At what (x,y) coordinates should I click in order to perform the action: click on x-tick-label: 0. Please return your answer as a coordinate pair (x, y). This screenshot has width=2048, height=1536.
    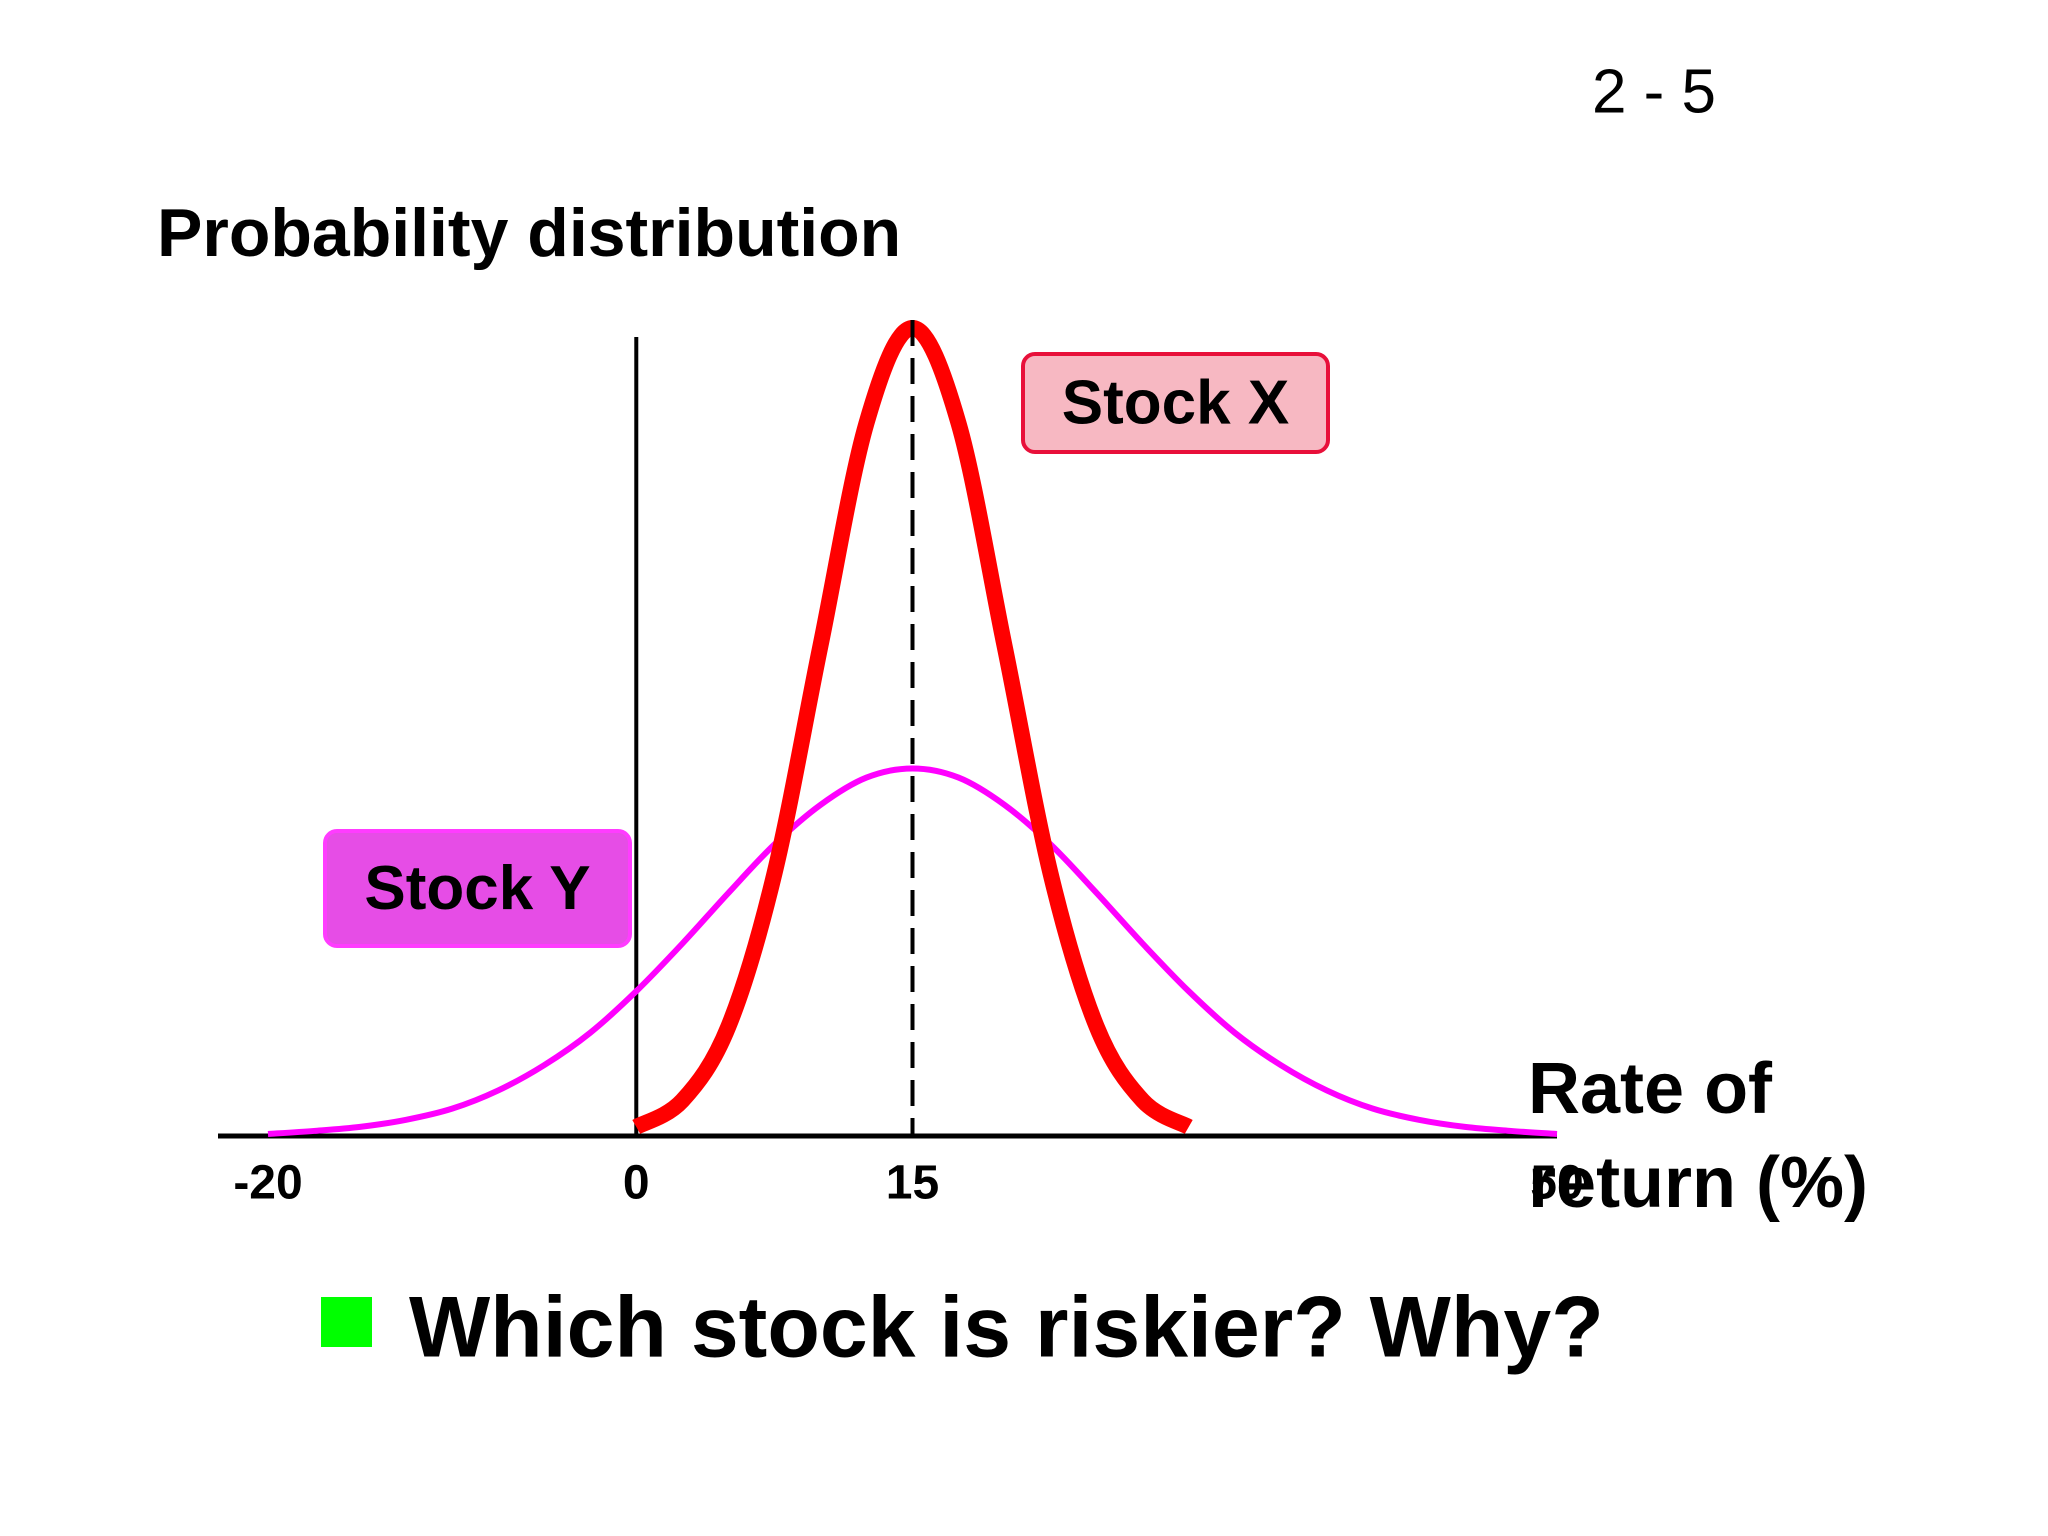
    Looking at the image, I should click on (636, 1183).